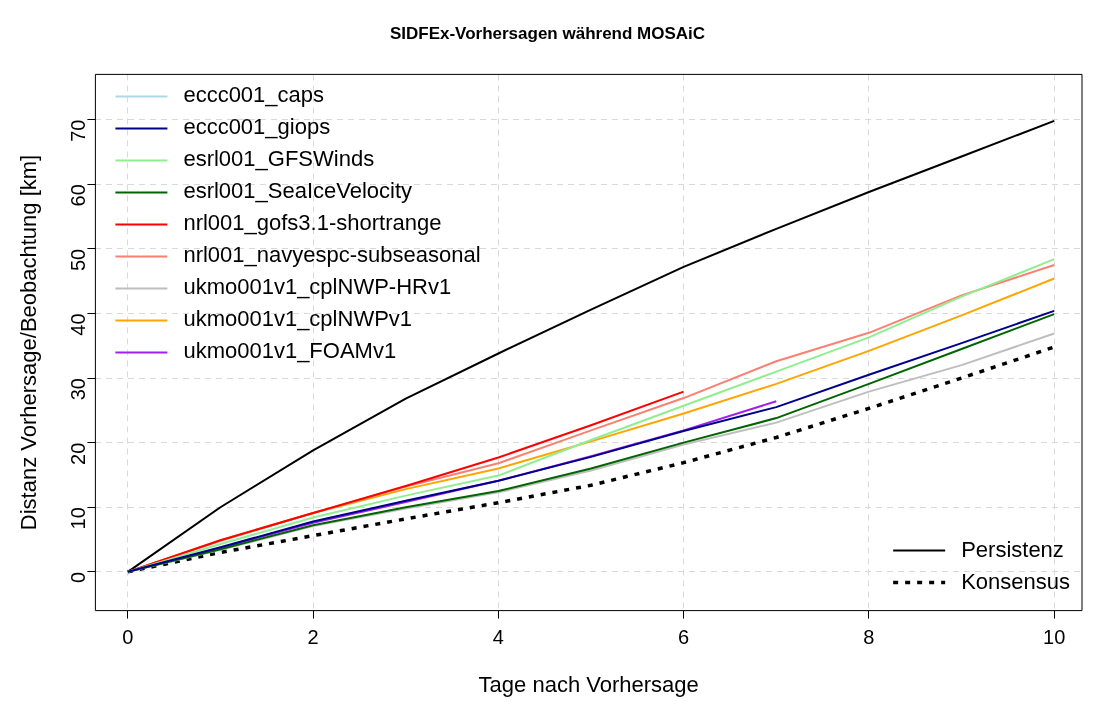 The width and height of the screenshot is (1110, 717). I want to click on y-tick-label: 60, so click(77, 195).